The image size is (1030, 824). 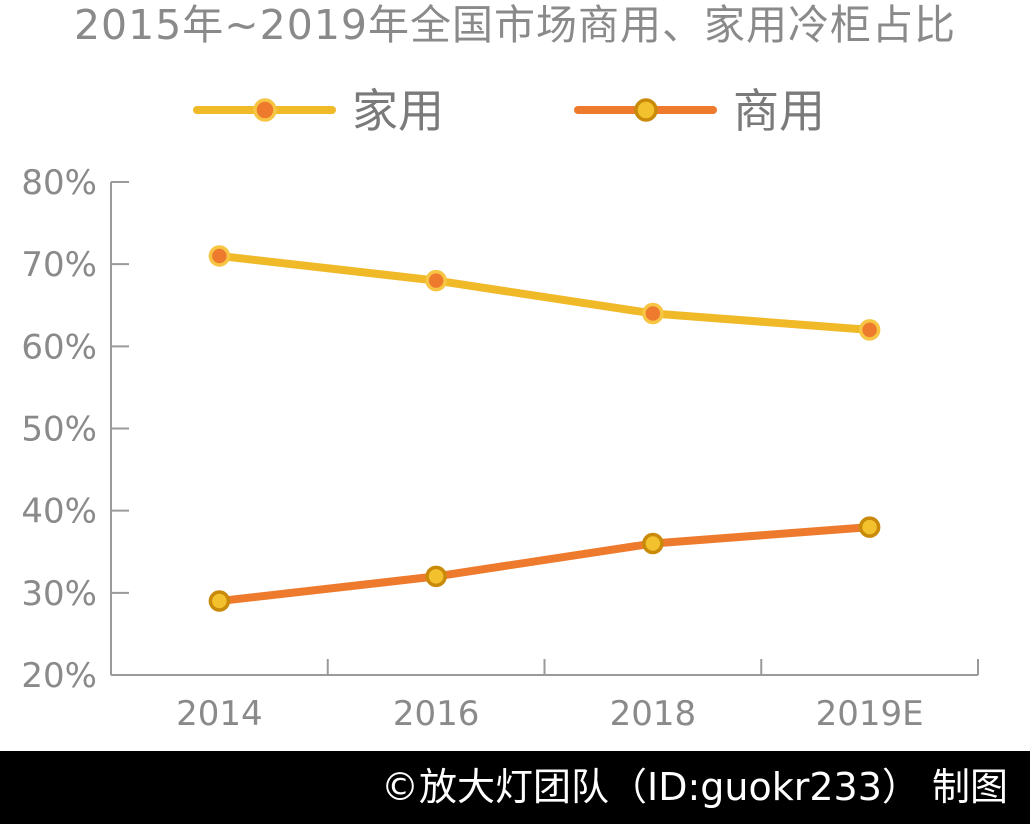 I want to click on y-tick-label: 50%, so click(x=59, y=430).